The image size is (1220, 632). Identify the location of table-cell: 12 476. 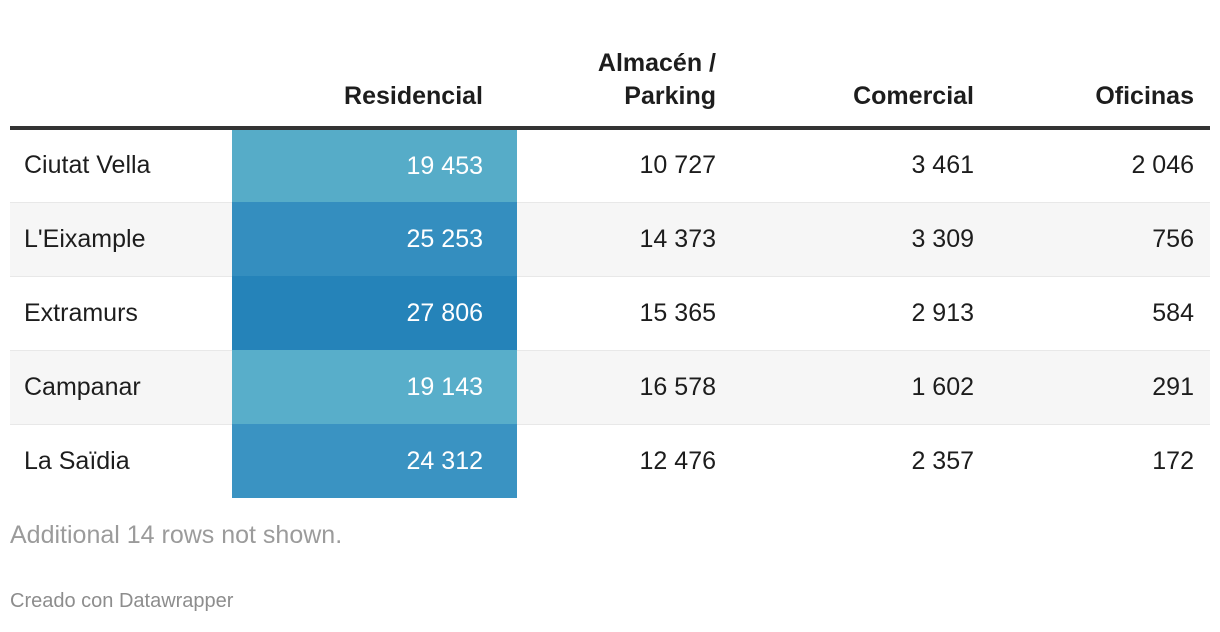
(624, 460).